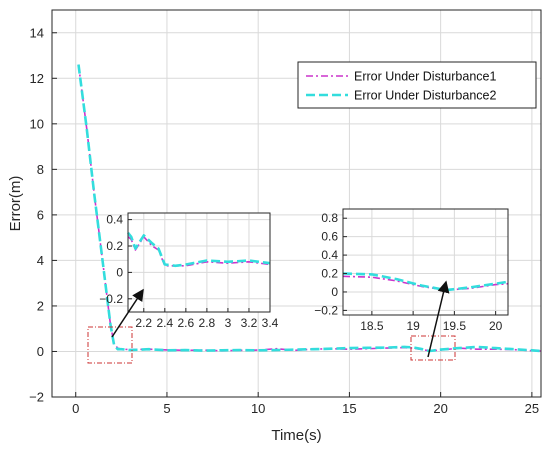  I want to click on inset-y-tick-label: 0.6, so click(329, 237).